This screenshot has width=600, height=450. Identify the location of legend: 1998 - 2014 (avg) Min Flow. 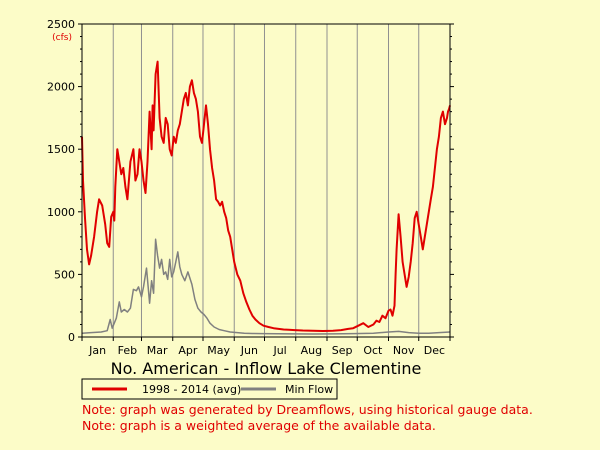
(209, 389).